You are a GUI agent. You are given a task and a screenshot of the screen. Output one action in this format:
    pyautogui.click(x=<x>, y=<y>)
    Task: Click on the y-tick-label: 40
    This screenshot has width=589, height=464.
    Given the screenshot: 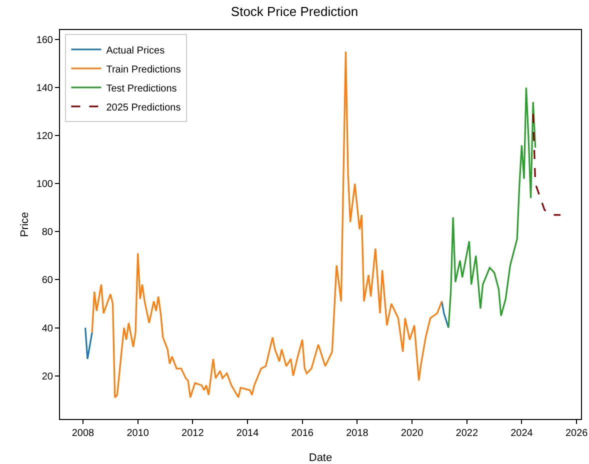 What is the action you would take?
    pyautogui.click(x=48, y=328)
    